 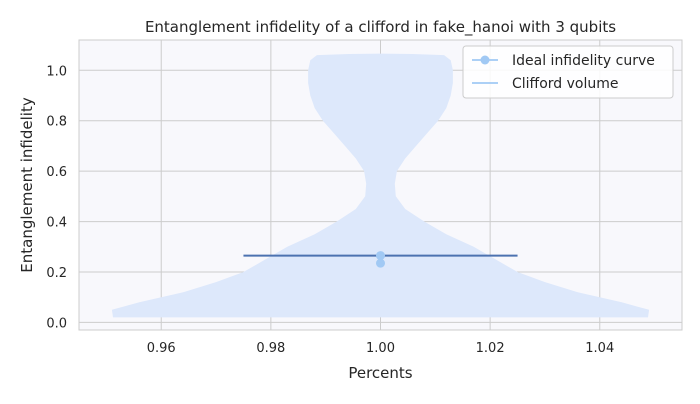 What do you see at coordinates (27, 185) in the screenshot?
I see `y-axis-label: Entanglement infidelity` at bounding box center [27, 185].